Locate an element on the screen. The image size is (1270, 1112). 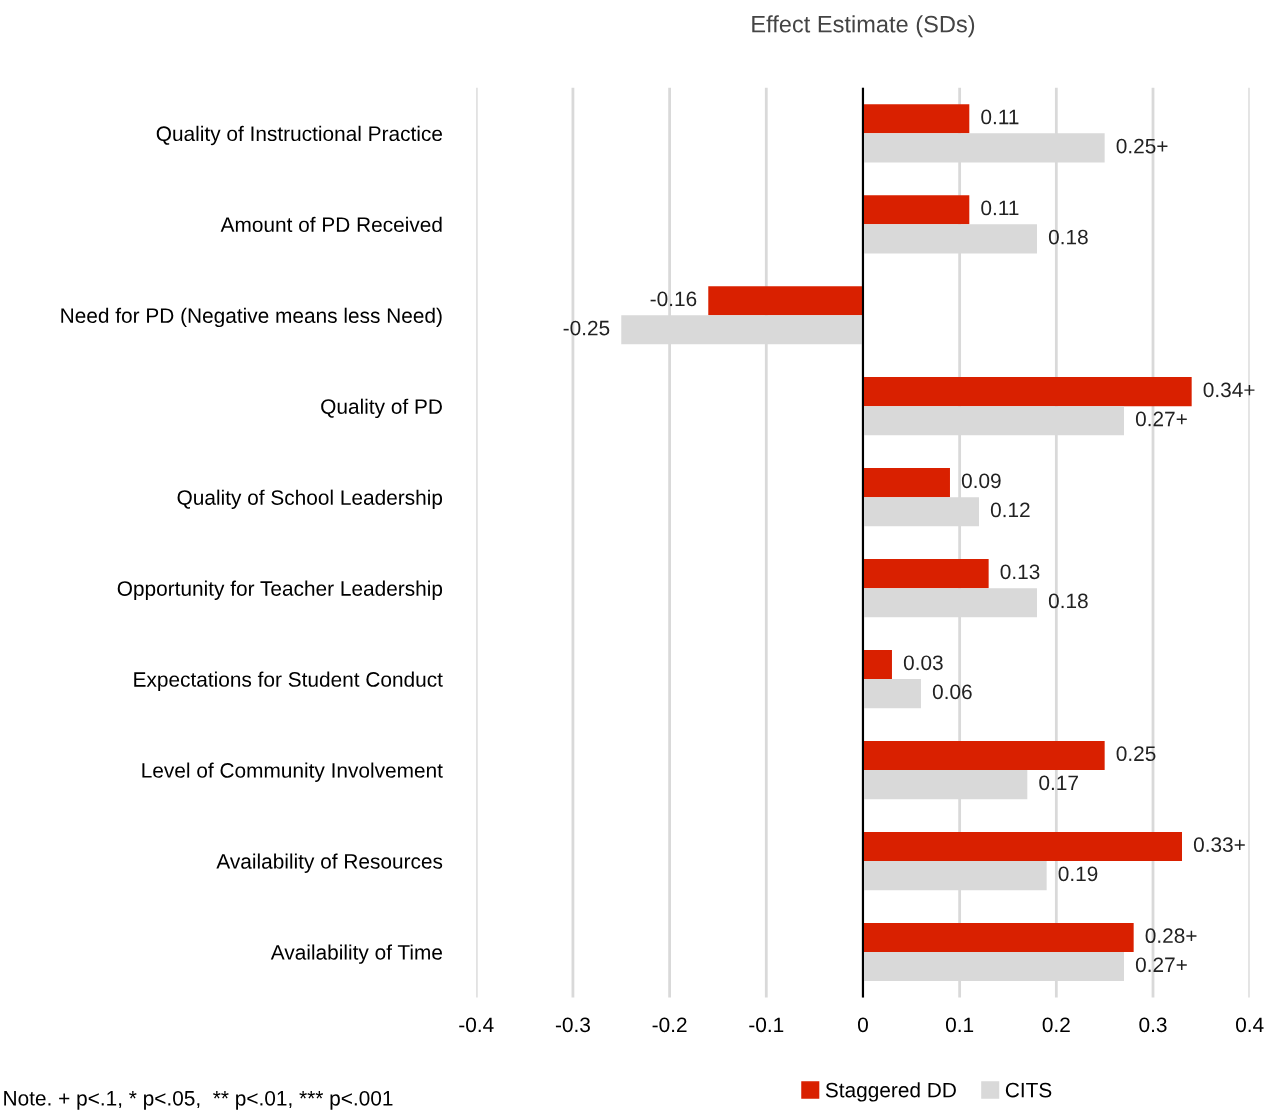
x-tick-label: 0.4 is located at coordinates (1250, 1025).